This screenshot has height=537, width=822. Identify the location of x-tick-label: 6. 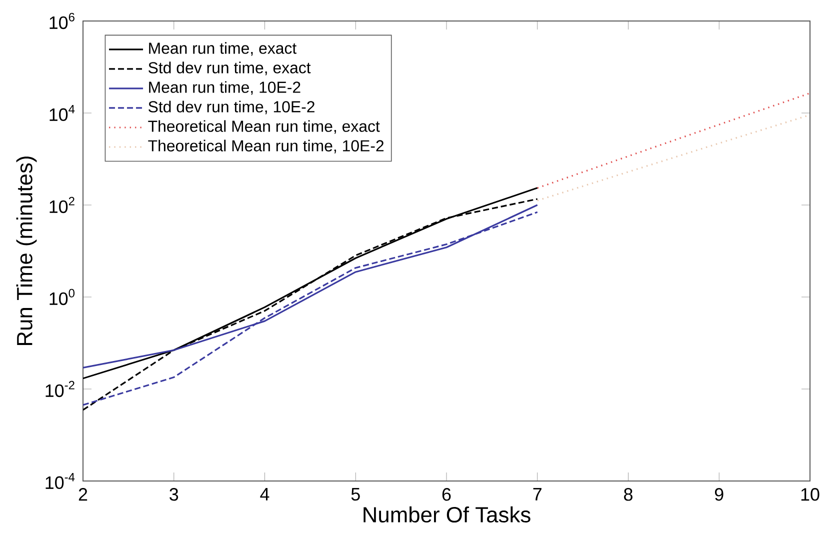
(446, 494).